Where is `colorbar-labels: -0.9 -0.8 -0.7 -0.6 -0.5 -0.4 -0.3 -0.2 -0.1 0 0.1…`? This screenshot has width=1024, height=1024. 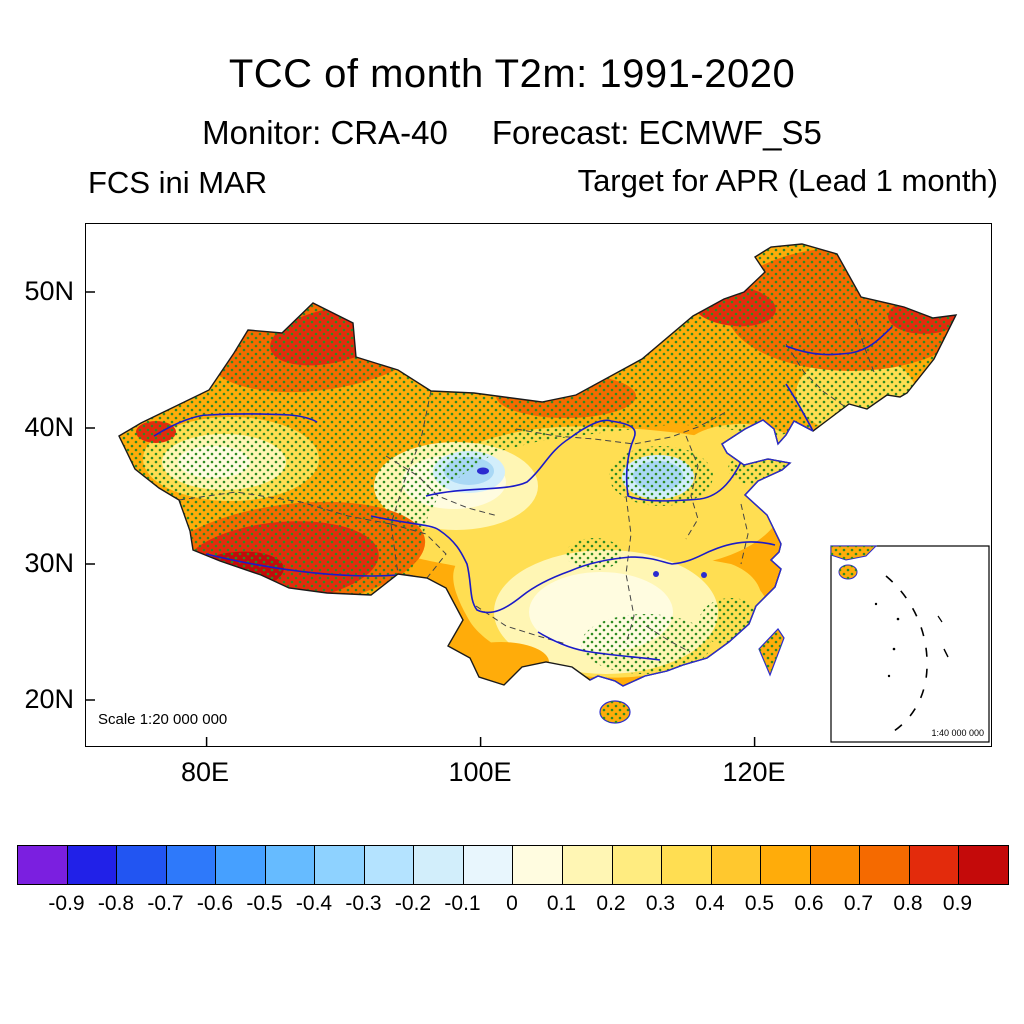
colorbar-labels: -0.9 -0.8 -0.7 -0.6 -0.5 -0.4 -0.3 -0.2 -0.1 0 0.1… is located at coordinates (512, 906).